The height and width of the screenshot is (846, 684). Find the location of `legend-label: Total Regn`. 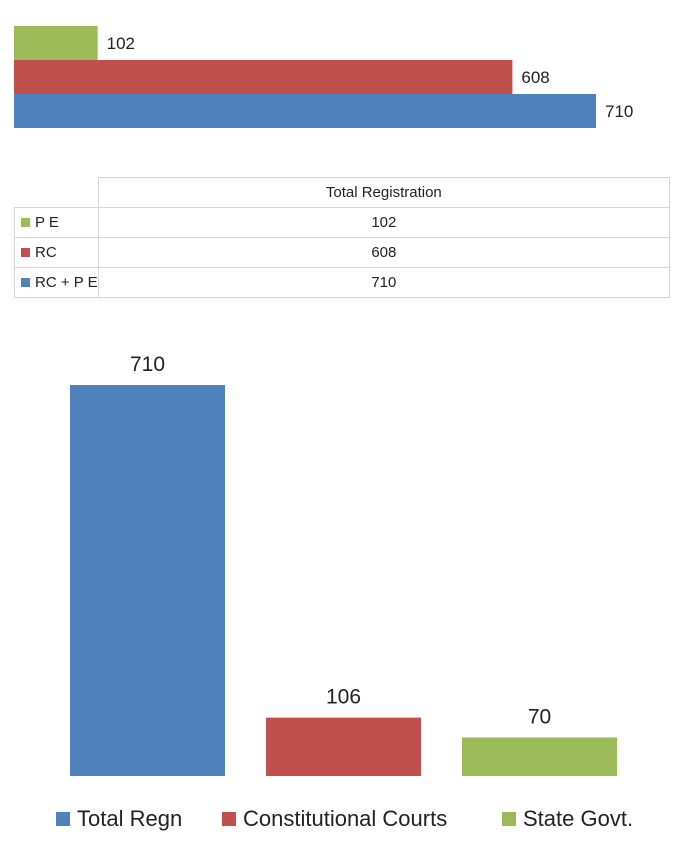

legend-label: Total Regn is located at coordinates (129, 818).